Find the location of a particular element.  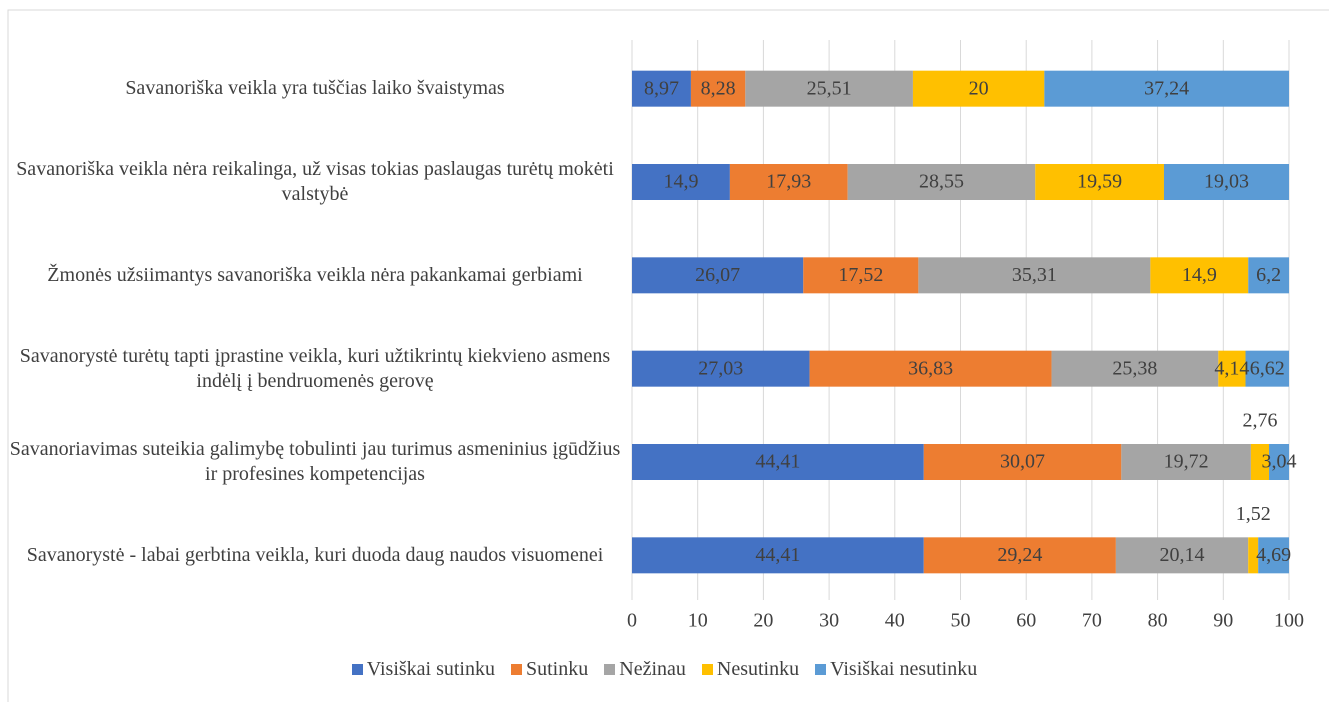

legend-item: Visiškai nesutinku is located at coordinates (896, 669).